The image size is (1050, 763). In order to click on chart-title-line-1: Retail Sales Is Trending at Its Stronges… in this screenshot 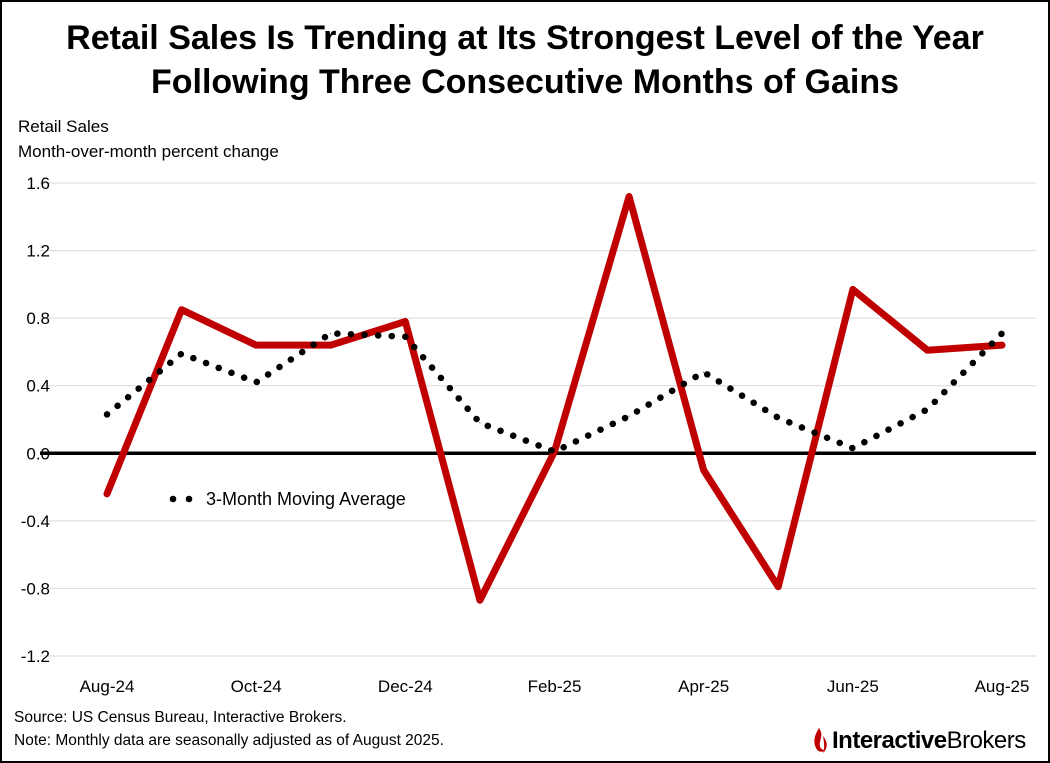, I will do `click(525, 38)`.